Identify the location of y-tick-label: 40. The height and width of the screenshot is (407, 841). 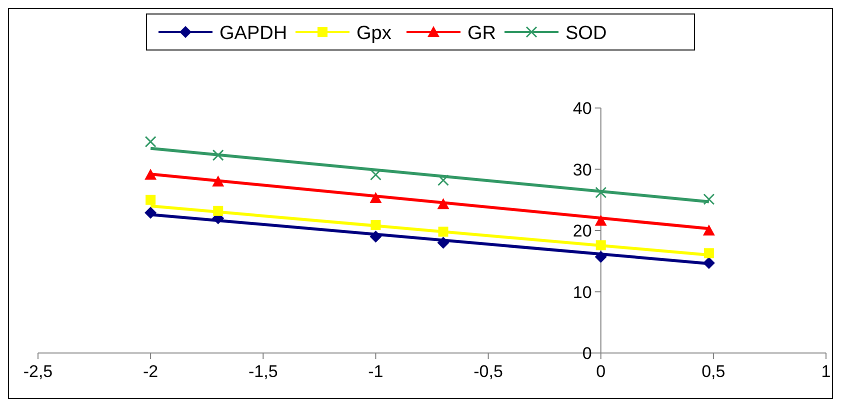
(582, 108).